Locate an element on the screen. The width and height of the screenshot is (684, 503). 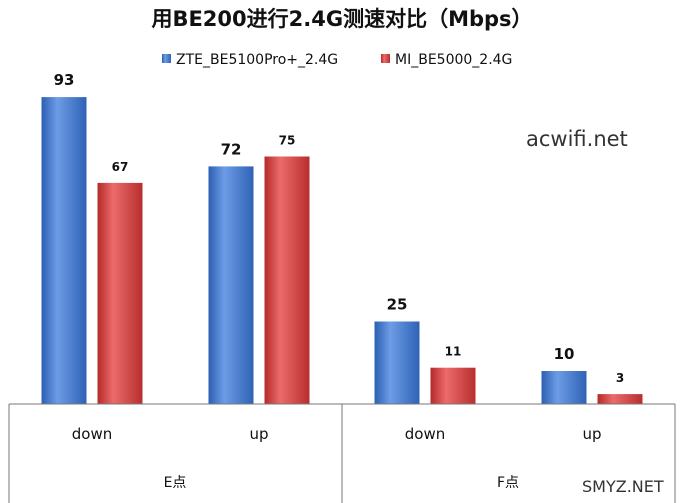
value-label-series-1-1: 93 is located at coordinates (64, 80).